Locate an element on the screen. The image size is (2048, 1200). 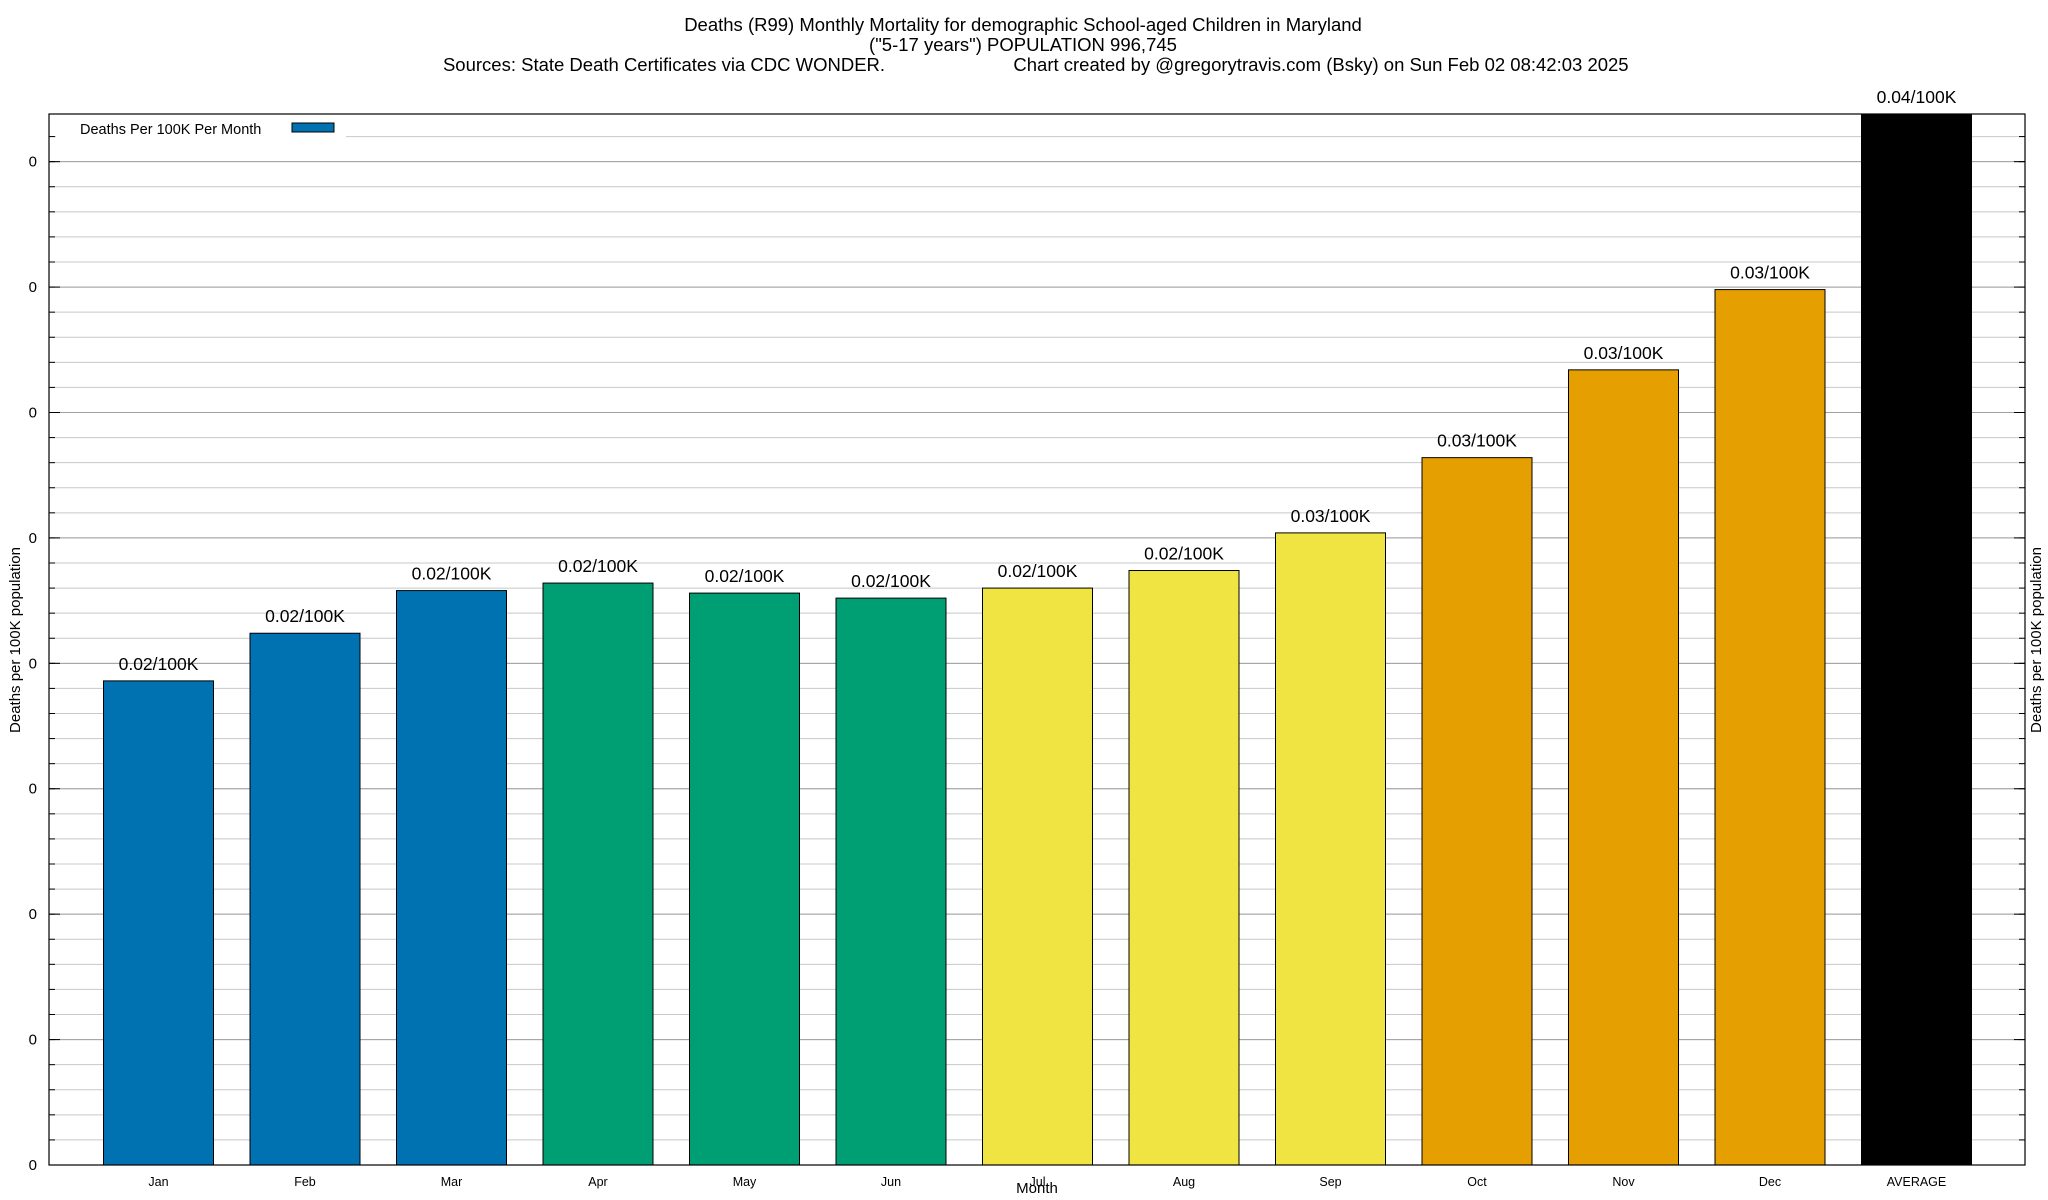
x-tick-label-apr: Apr is located at coordinates (597, 1182).